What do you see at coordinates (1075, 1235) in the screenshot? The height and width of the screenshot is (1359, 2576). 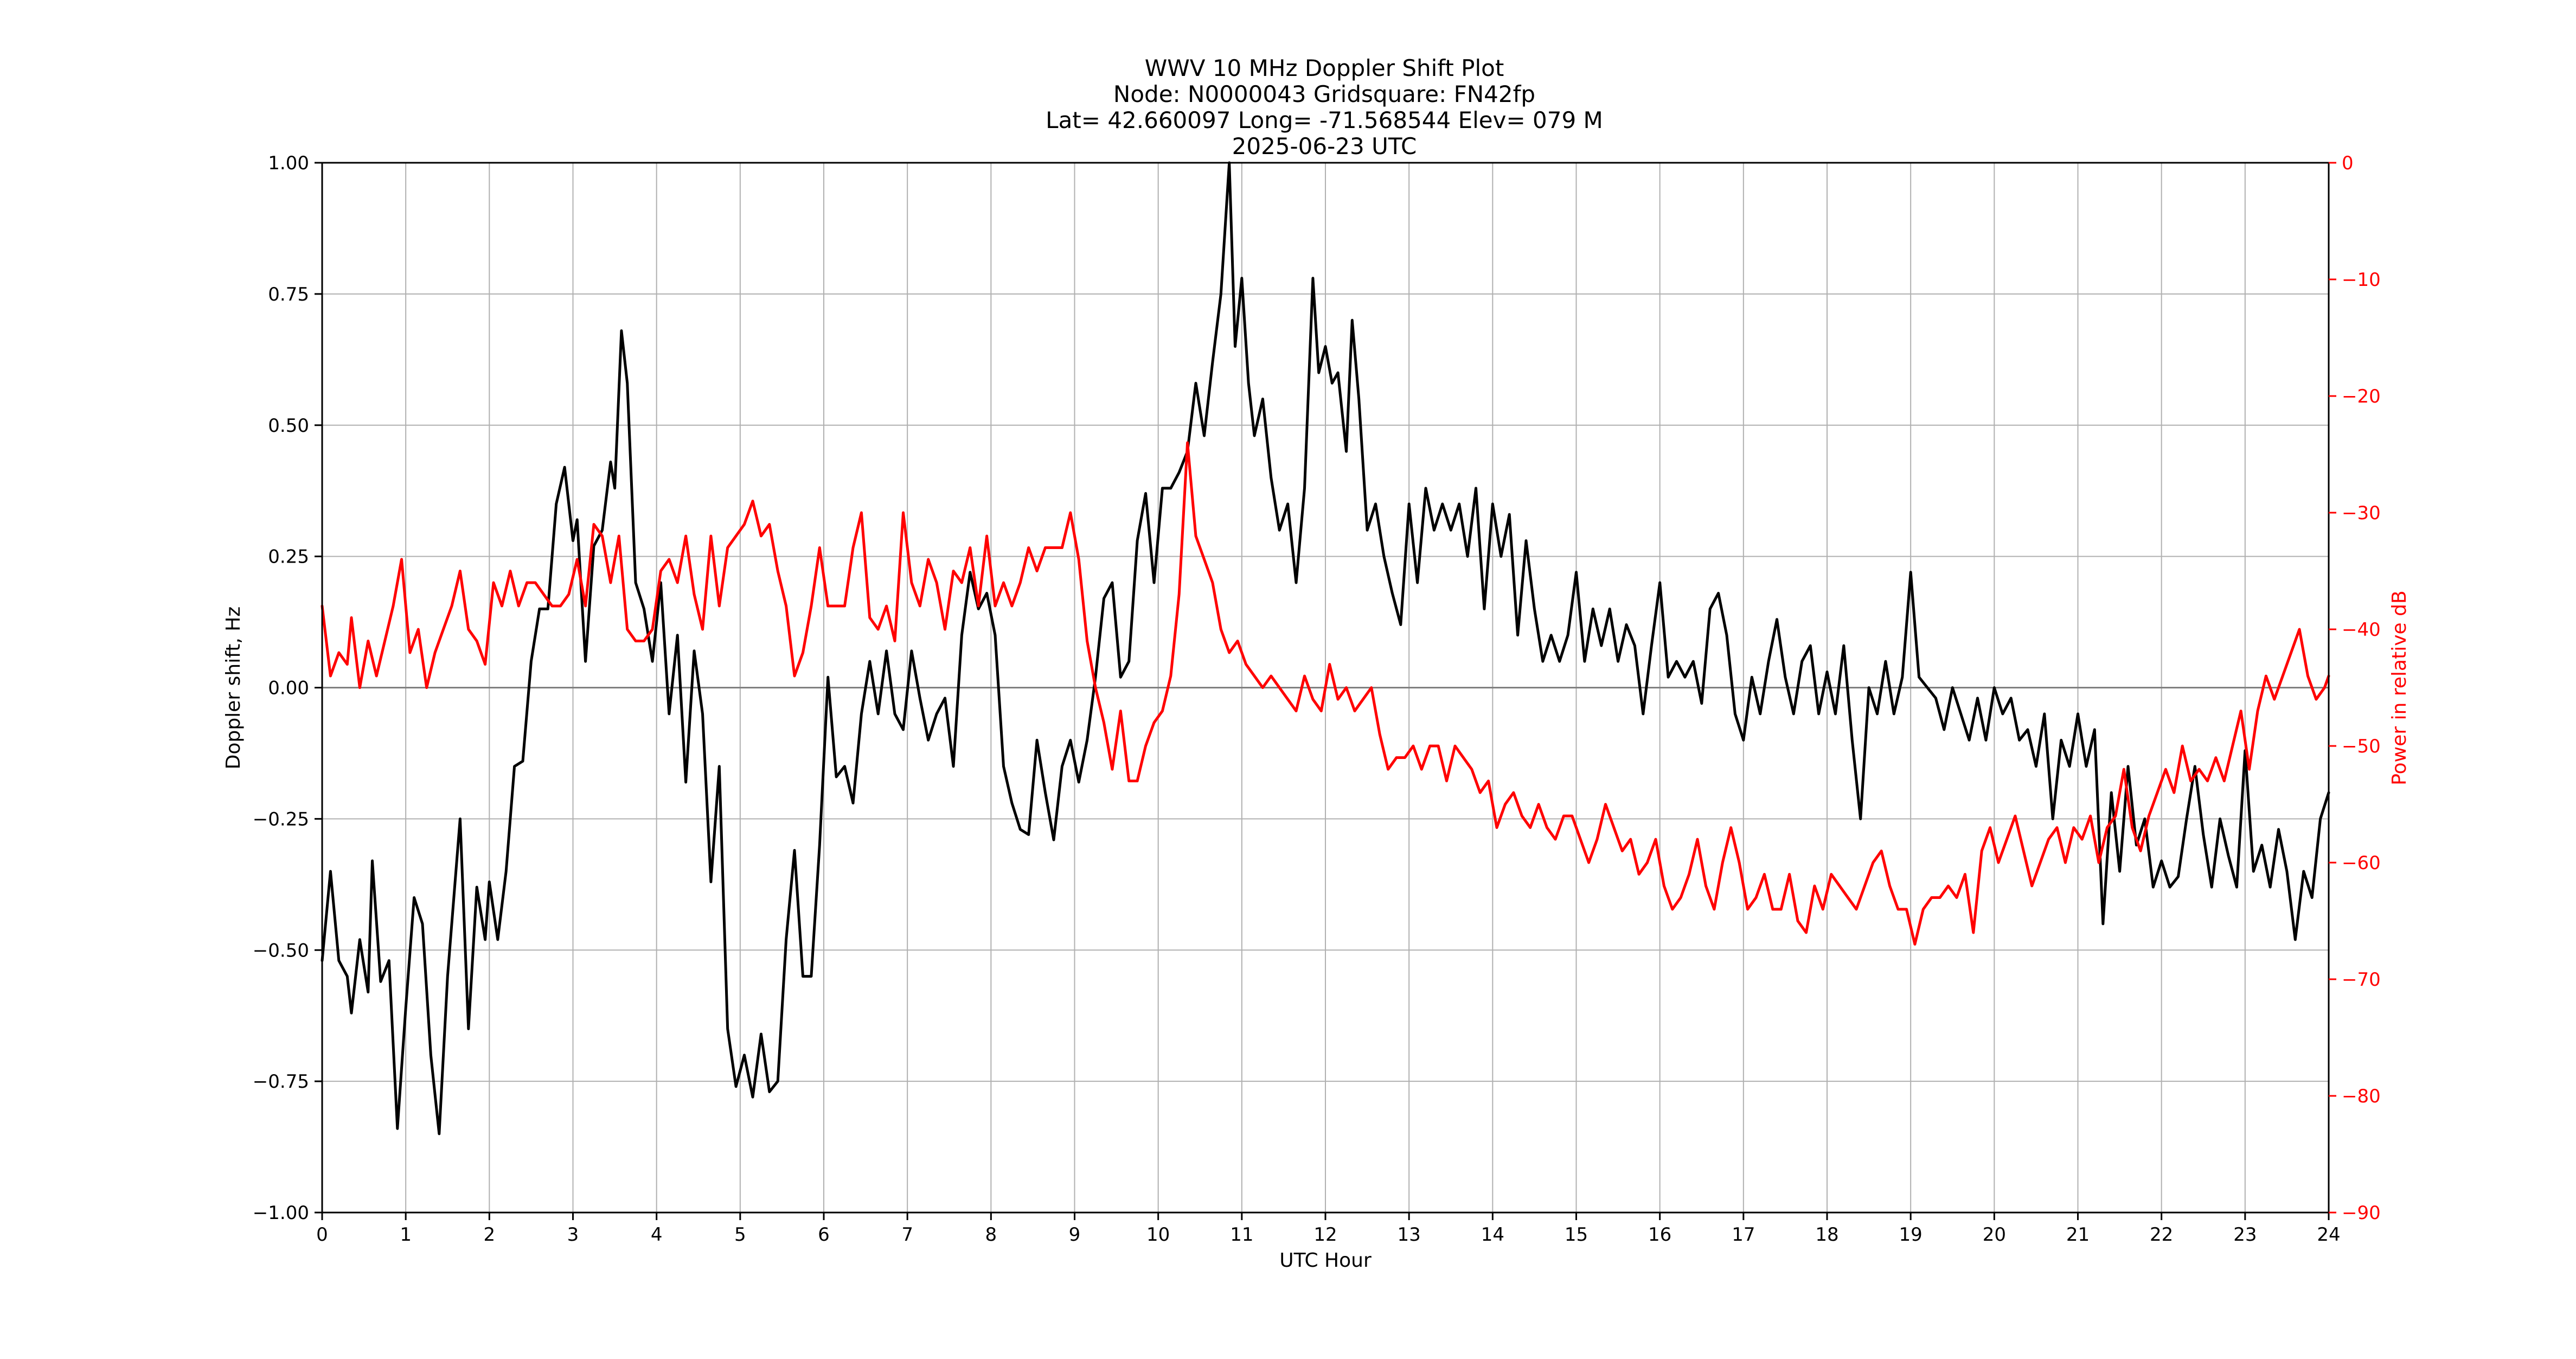 I see `x-tick-label-9: 9` at bounding box center [1075, 1235].